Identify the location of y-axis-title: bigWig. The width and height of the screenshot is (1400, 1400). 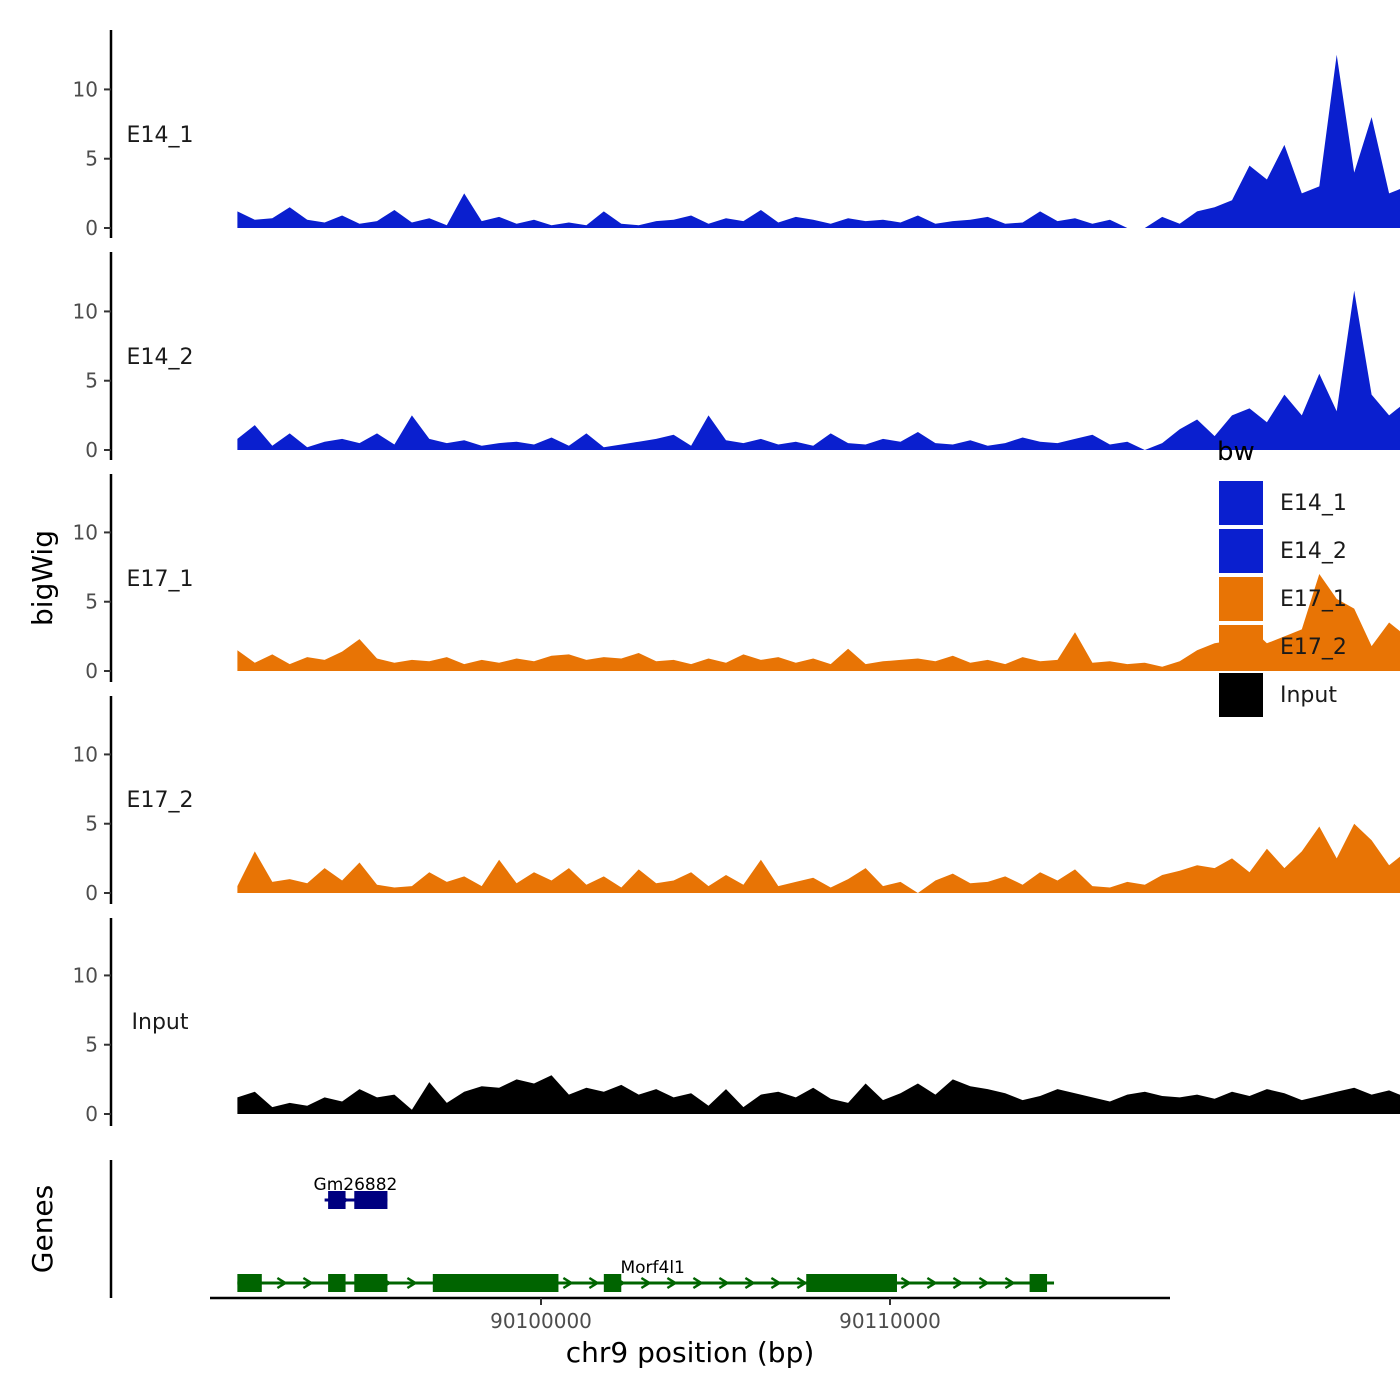
(42, 578).